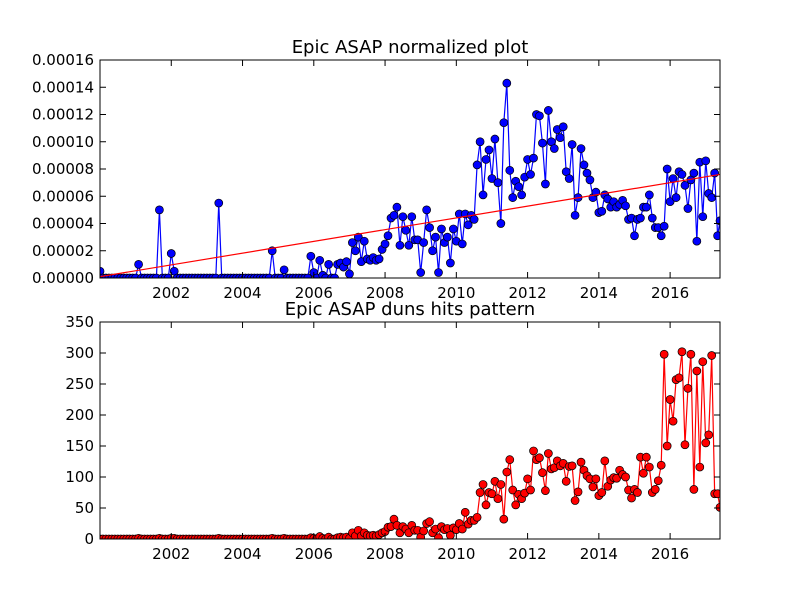  Describe the element at coordinates (599, 293) in the screenshot. I see `top-x-tick-label: 2014` at that location.